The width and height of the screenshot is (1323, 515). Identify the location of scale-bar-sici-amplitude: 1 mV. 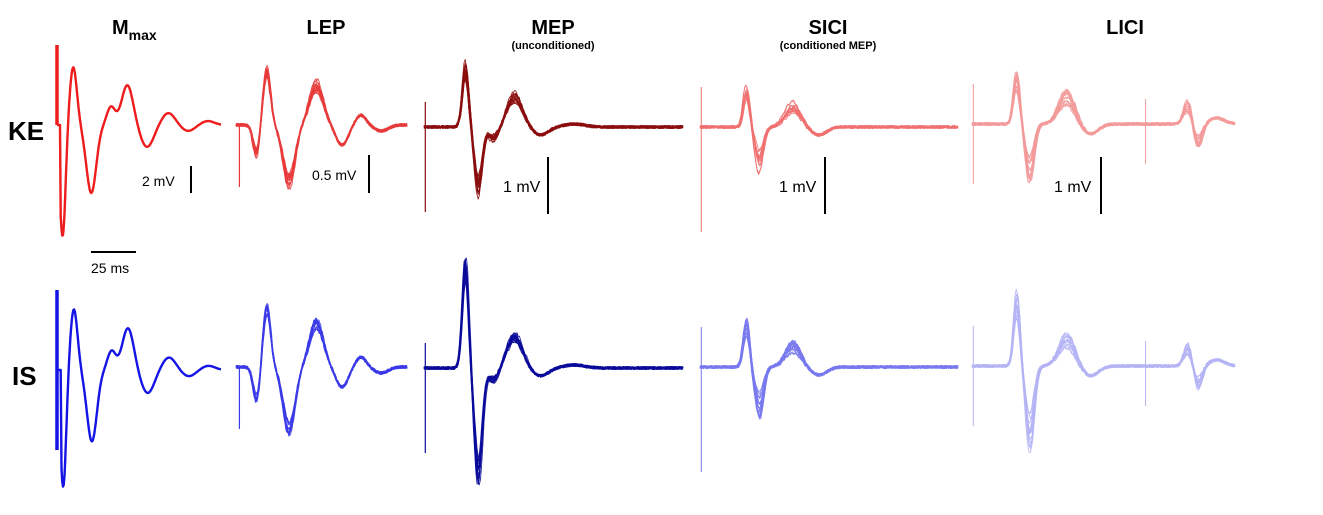
(802, 185).